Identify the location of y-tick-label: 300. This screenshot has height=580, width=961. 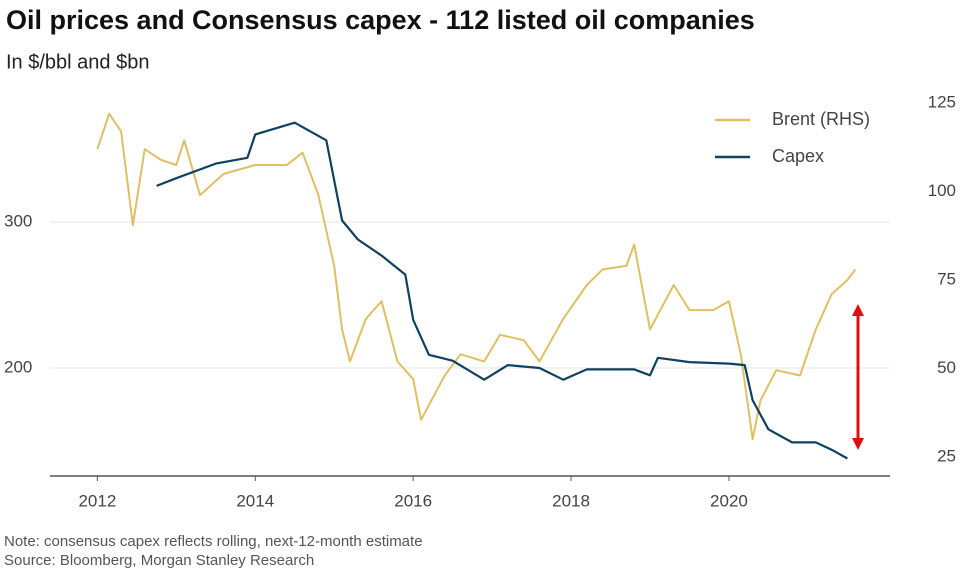
(18, 220).